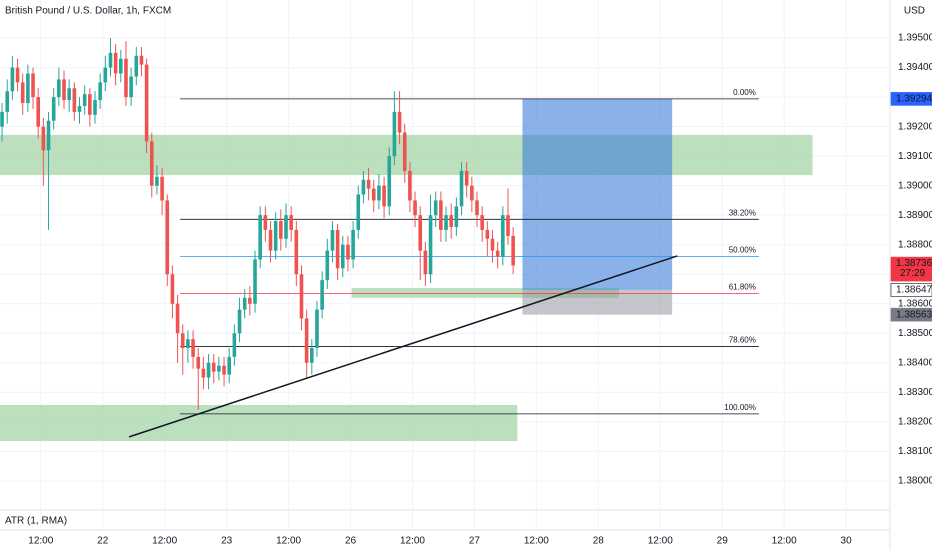  Describe the element at coordinates (742, 212) in the screenshot. I see `fib-label: 38.20%` at that location.